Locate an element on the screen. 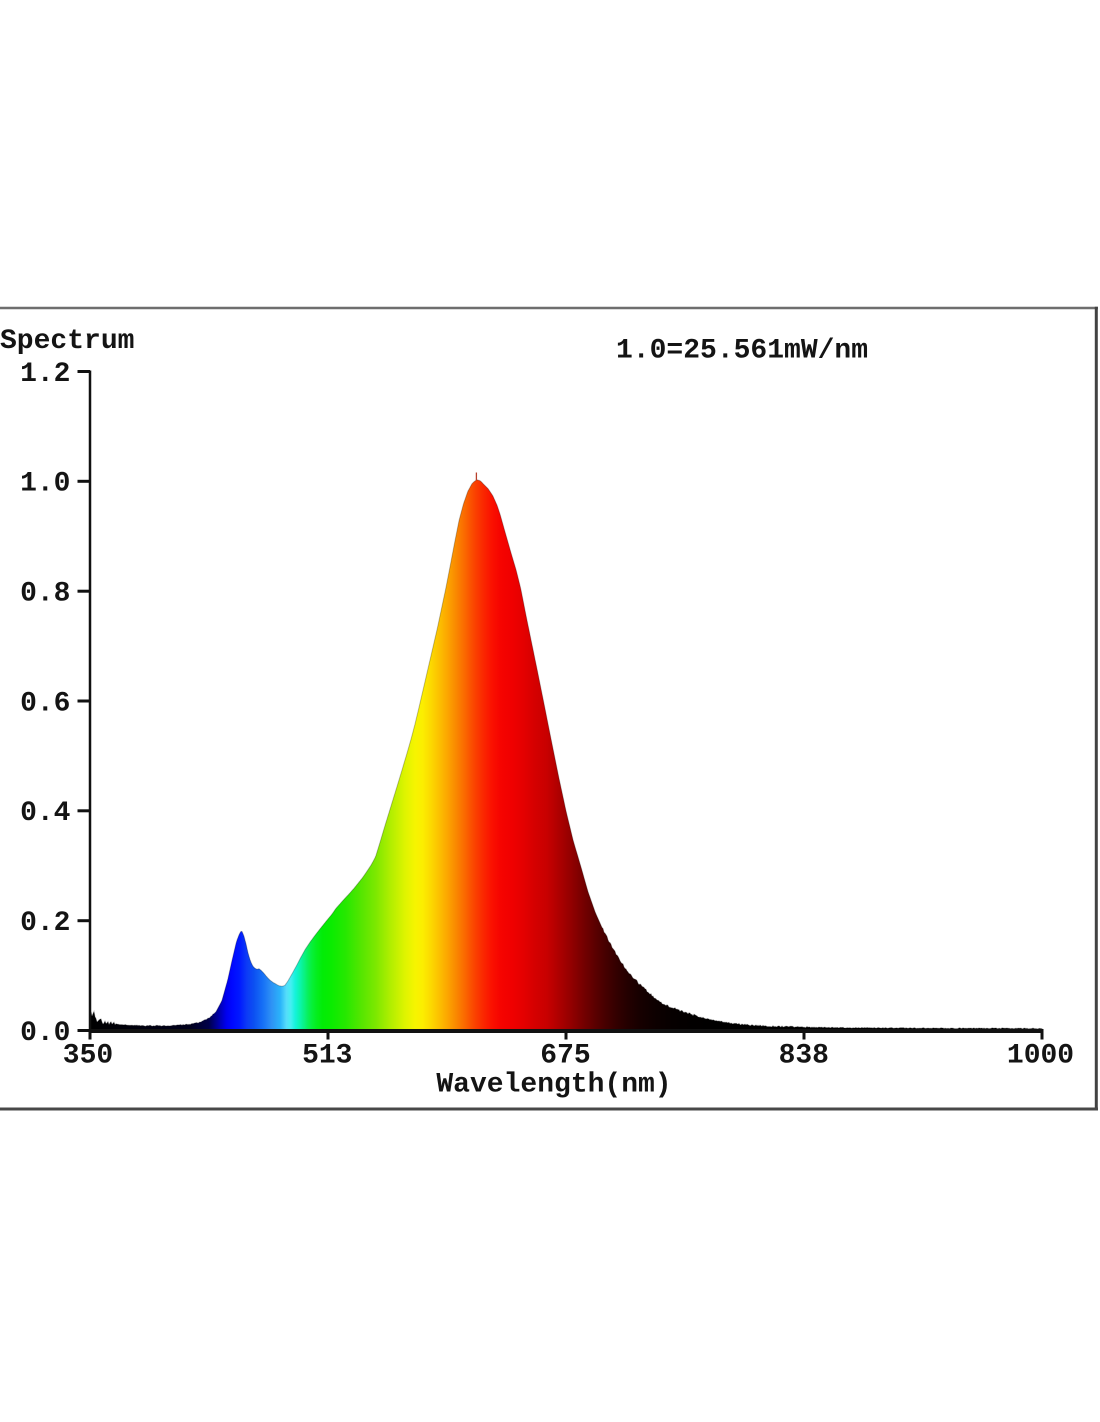 This screenshot has width=1100, height=1422. svg-text: 513 is located at coordinates (327, 1056).